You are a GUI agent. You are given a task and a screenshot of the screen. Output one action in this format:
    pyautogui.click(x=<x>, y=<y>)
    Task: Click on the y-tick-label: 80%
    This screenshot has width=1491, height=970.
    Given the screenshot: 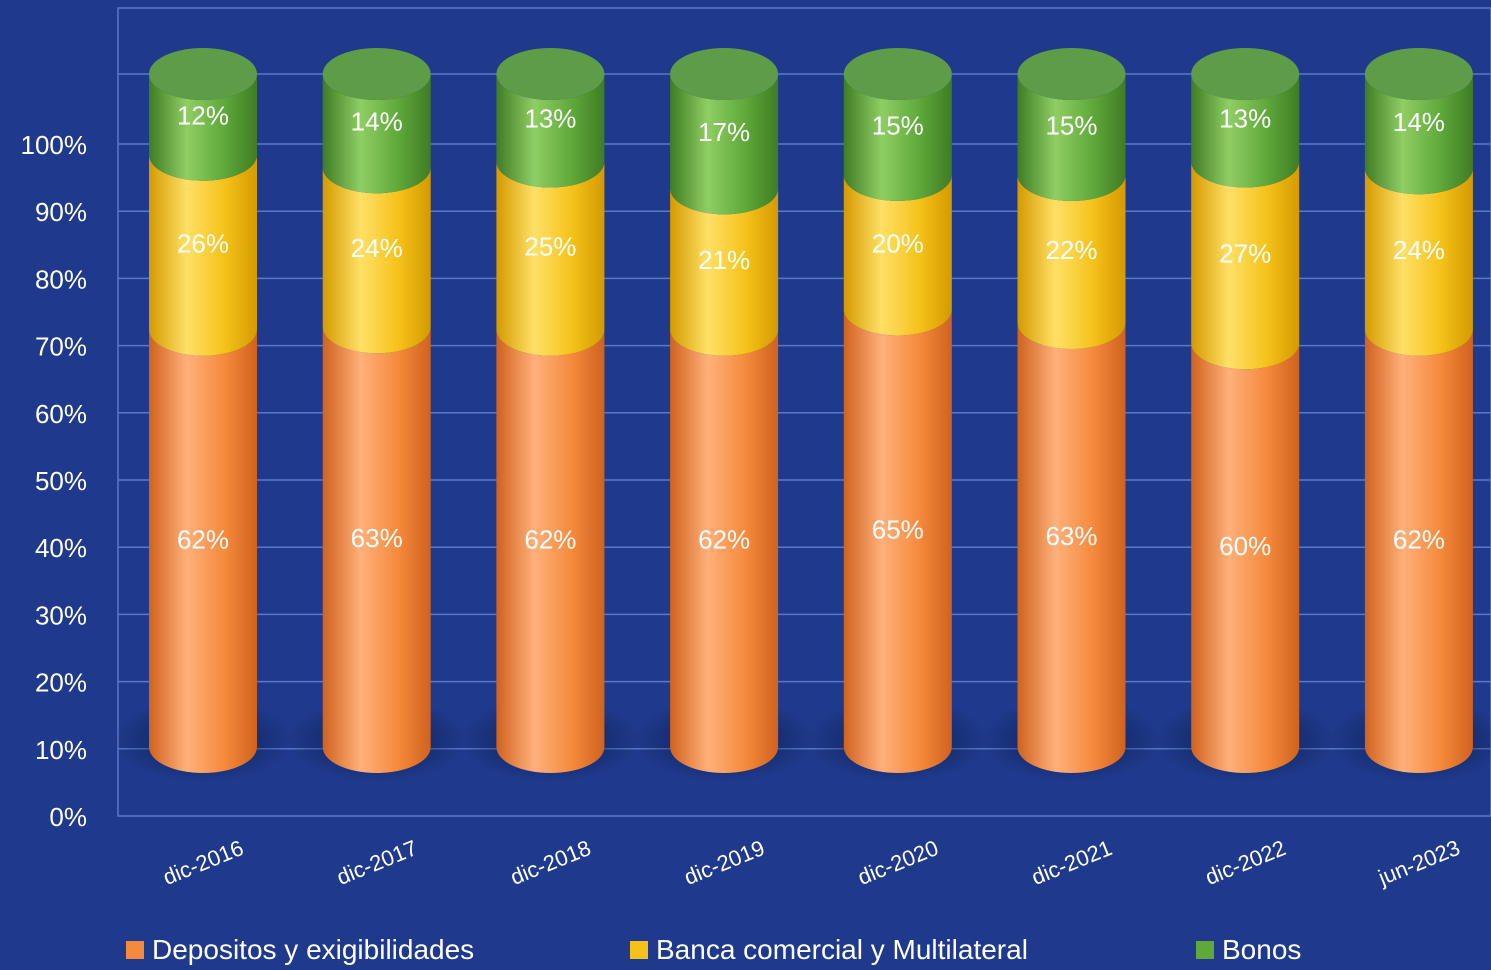 What is the action you would take?
    pyautogui.click(x=61, y=279)
    